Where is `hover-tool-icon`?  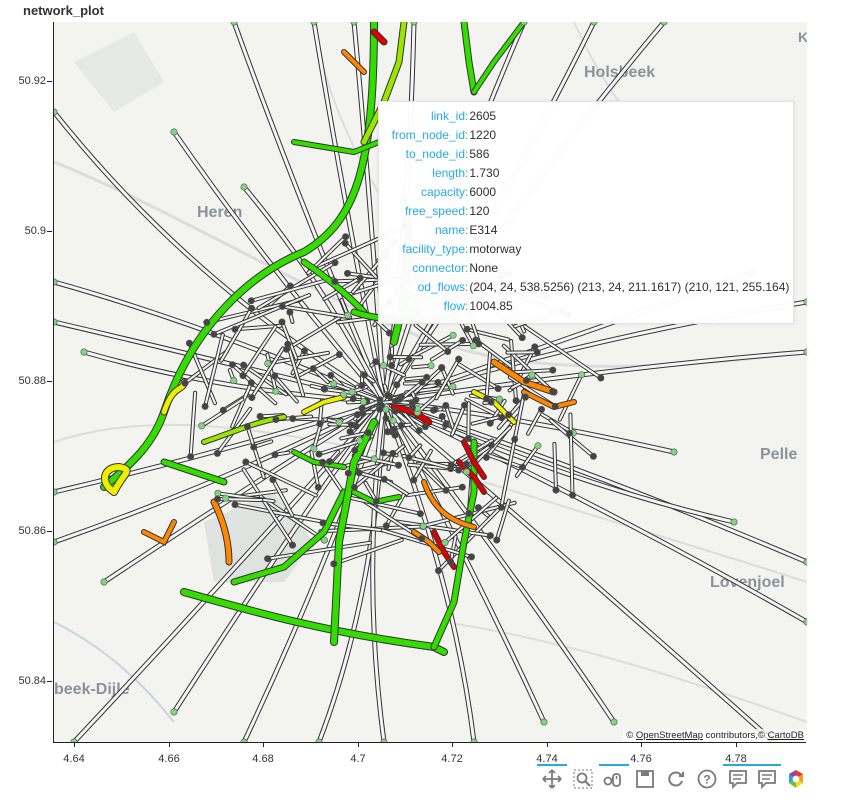
hover-tool-icon is located at coordinates (738, 779).